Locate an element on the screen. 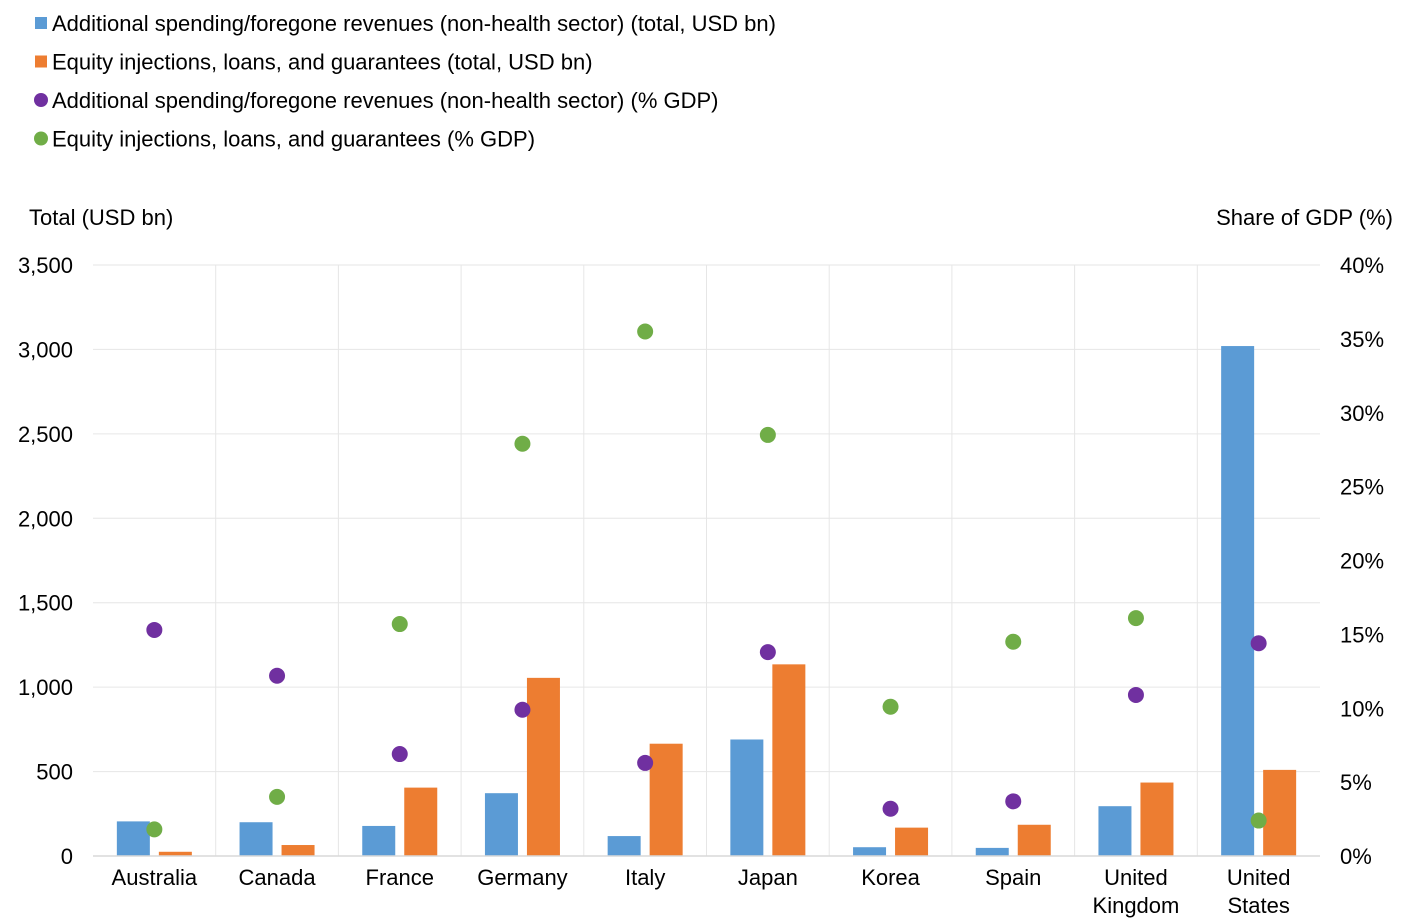  y-tick-label-right-1: 5% is located at coordinates (1356, 782).